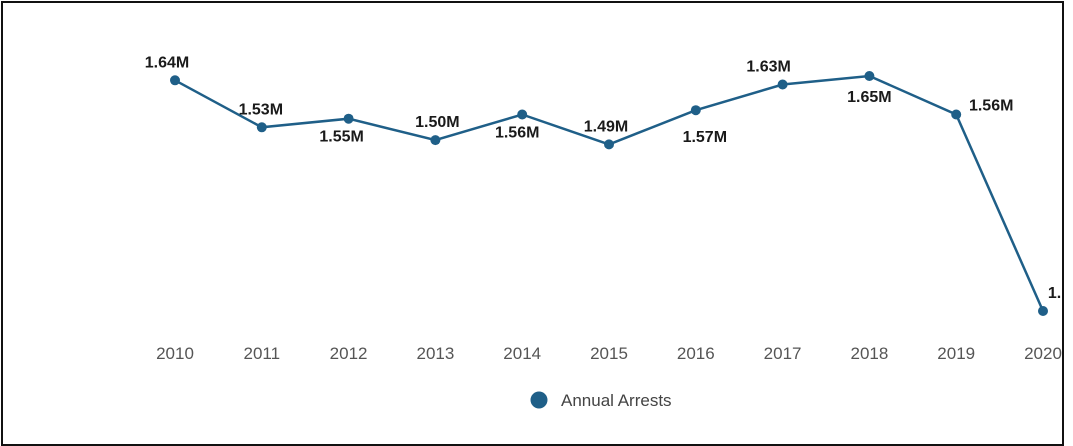 This screenshot has width=1073, height=446. What do you see at coordinates (609, 144) in the screenshot?
I see `data-point-2015` at bounding box center [609, 144].